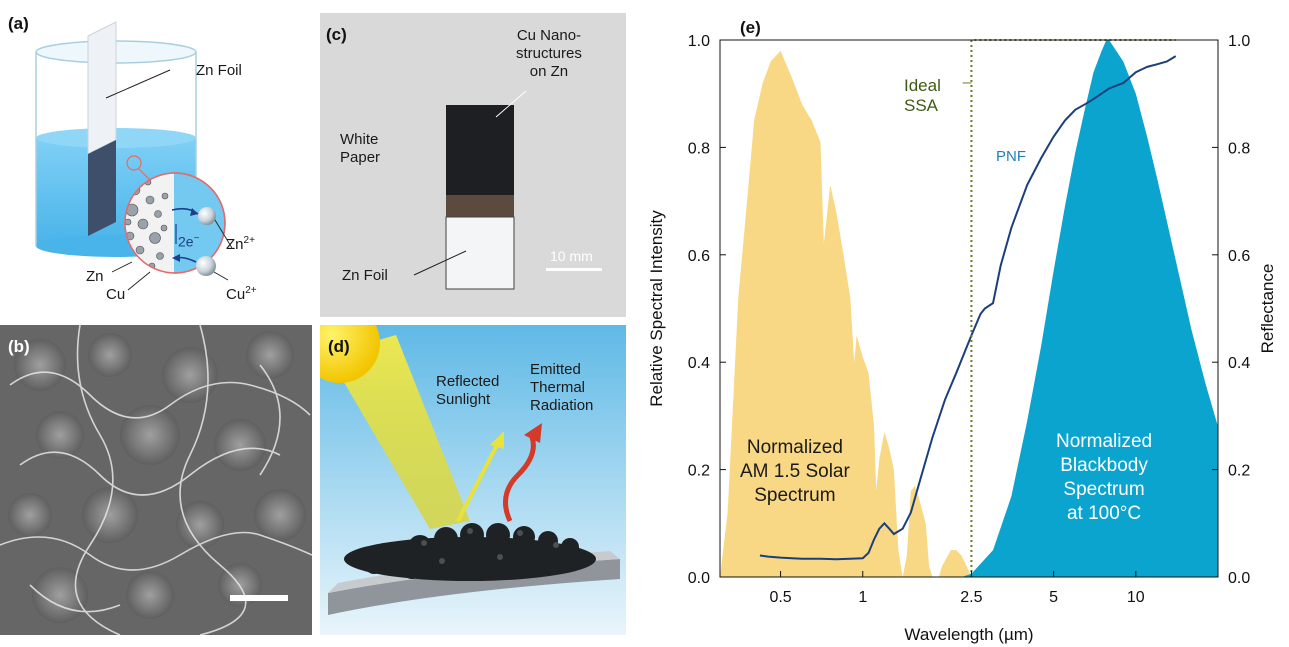  Describe the element at coordinates (549, 35) in the screenshot. I see `nano-line-1: Cu Nano-` at that location.